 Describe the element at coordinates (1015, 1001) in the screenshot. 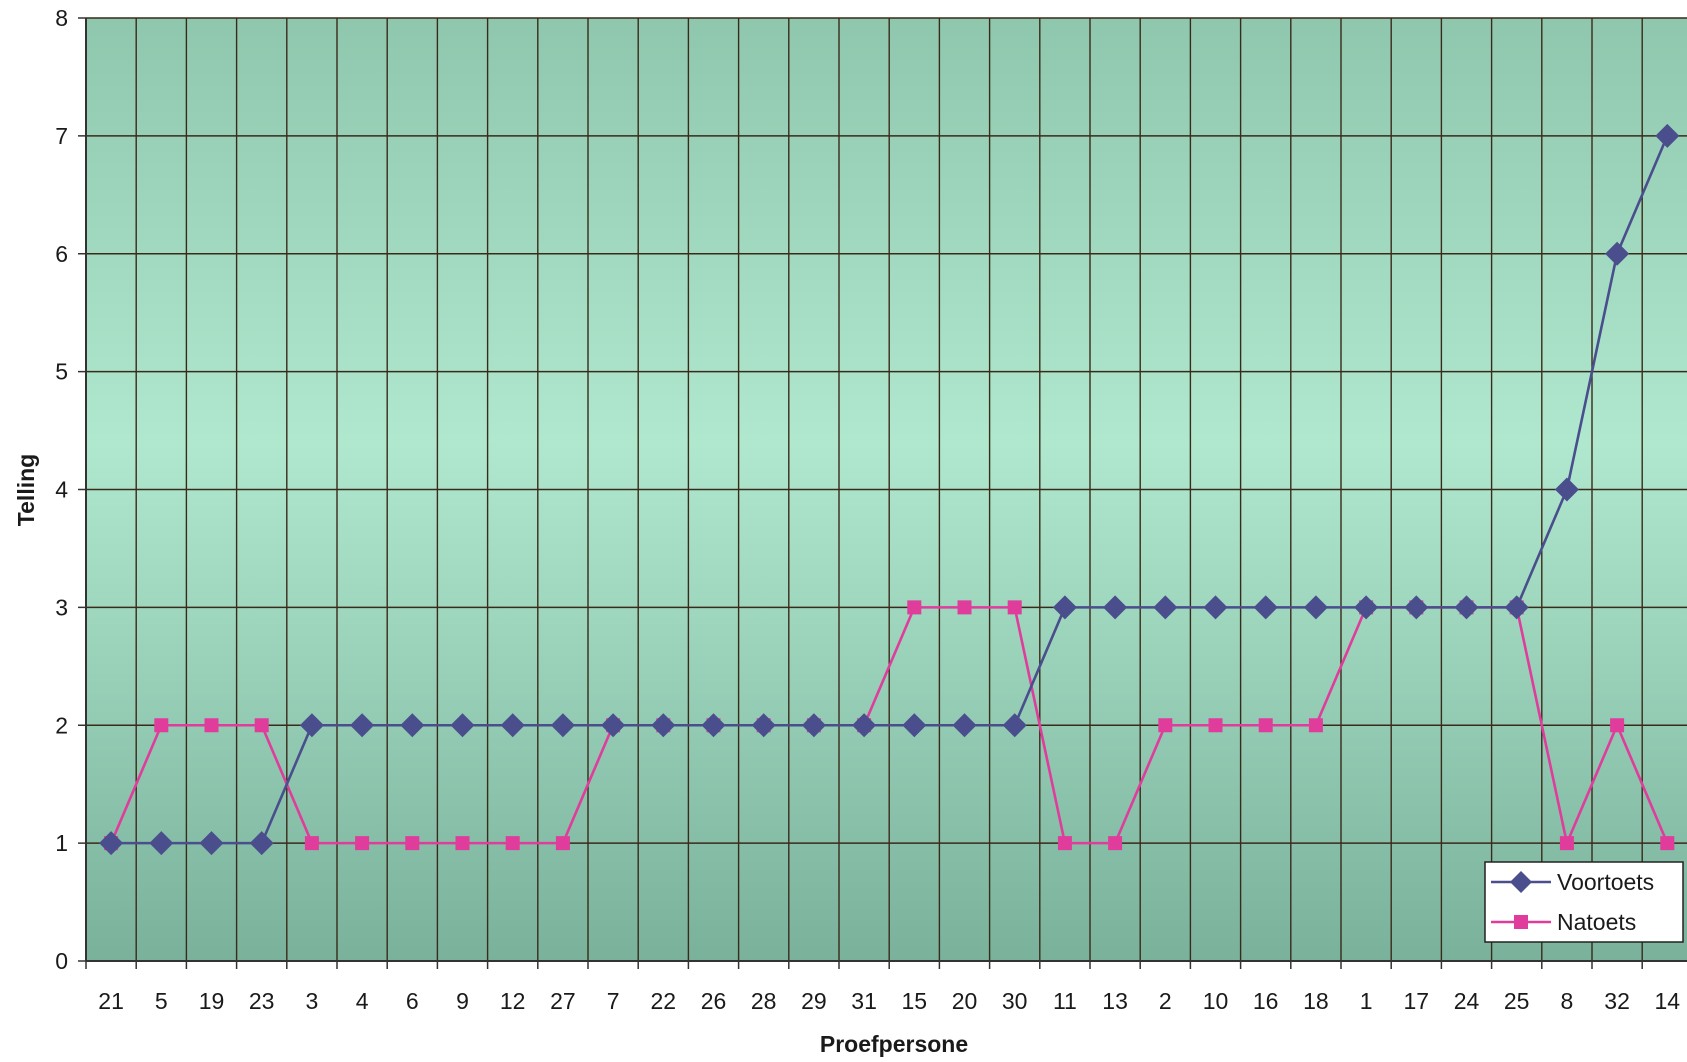

I see `x-tick-label: 30` at that location.